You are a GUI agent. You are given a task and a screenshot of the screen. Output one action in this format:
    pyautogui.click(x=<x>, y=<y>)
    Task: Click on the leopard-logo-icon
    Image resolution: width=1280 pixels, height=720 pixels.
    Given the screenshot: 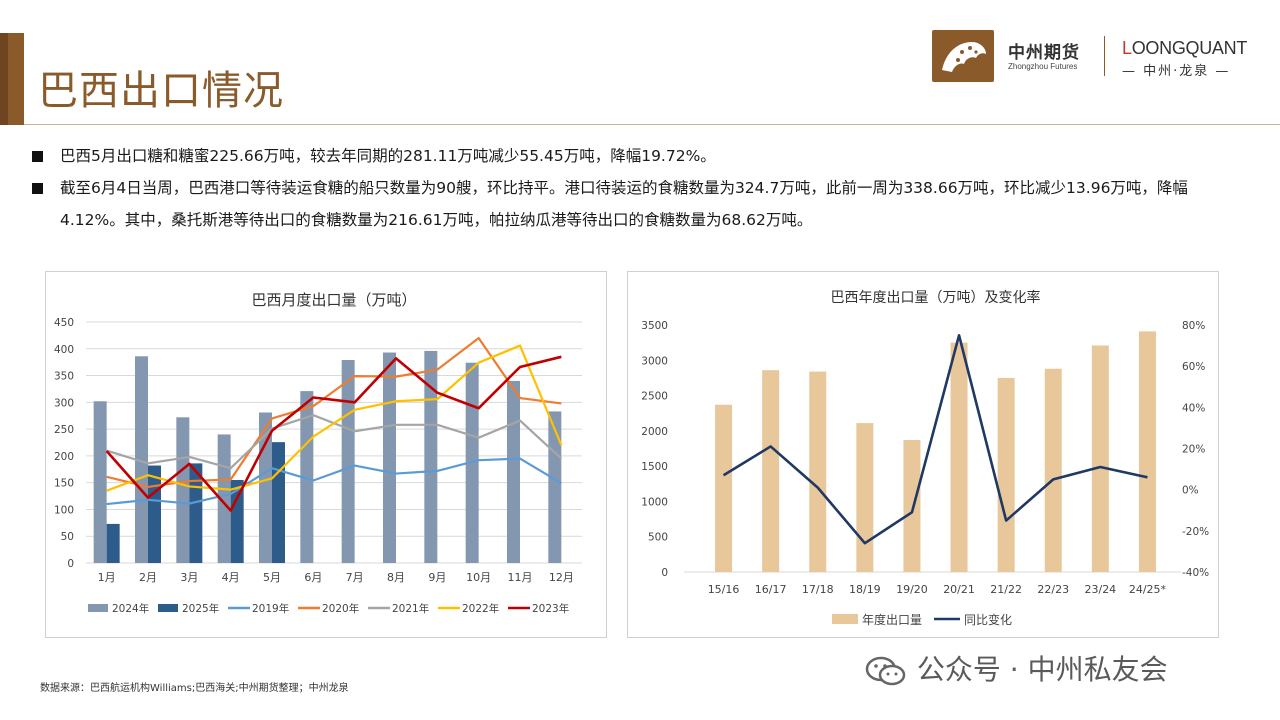 What is the action you would take?
    pyautogui.click(x=963, y=56)
    